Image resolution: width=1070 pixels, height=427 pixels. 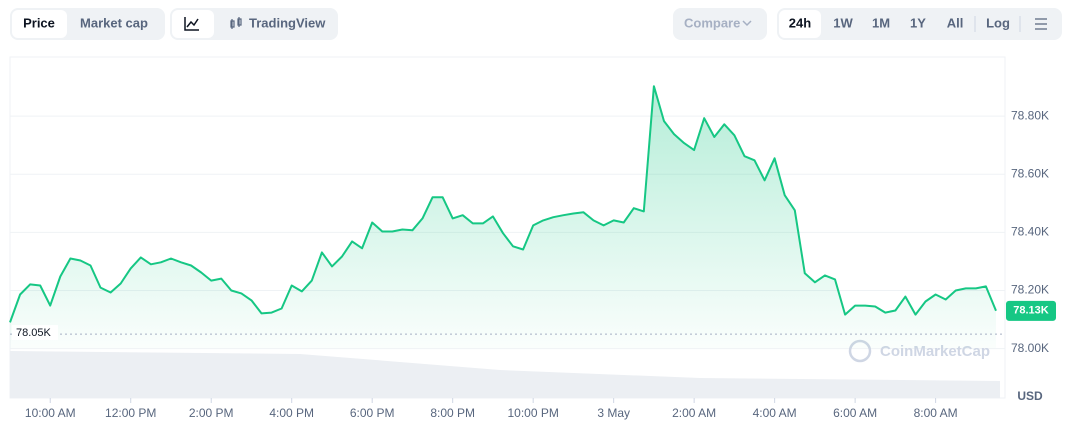 I want to click on volume-area, so click(x=505, y=374).